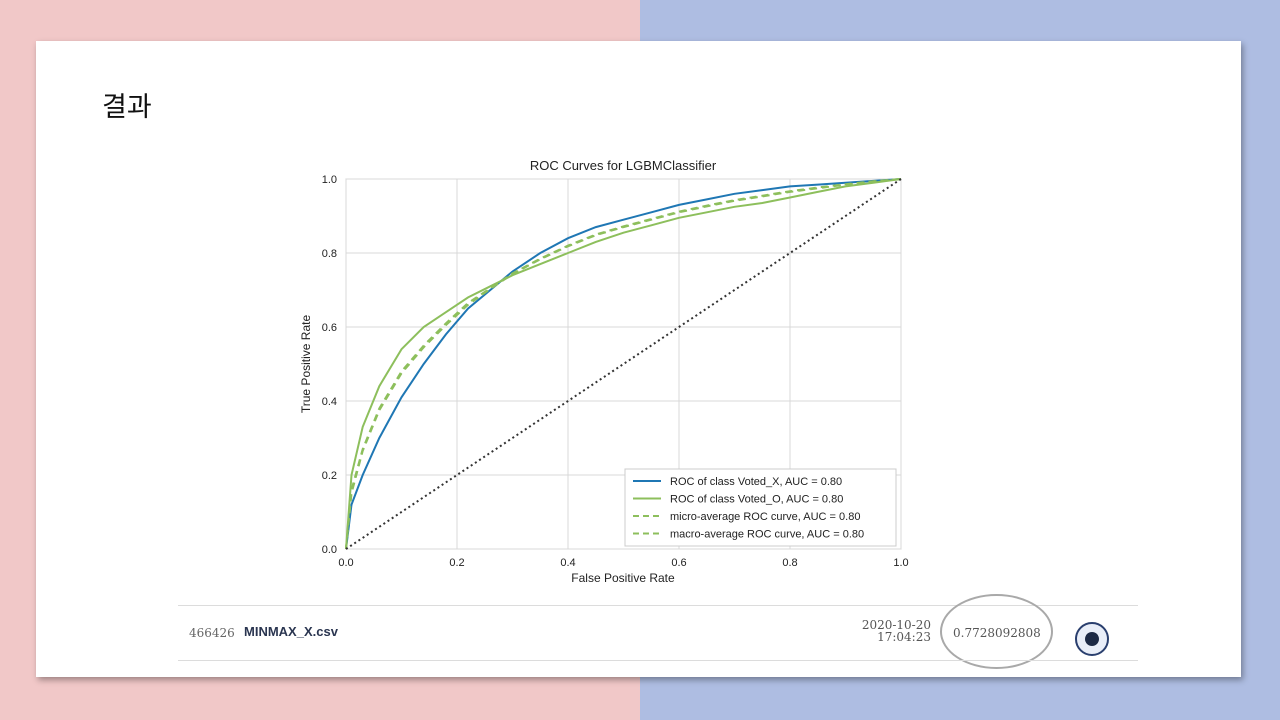 The width and height of the screenshot is (1280, 720). Describe the element at coordinates (345, 563) in the screenshot. I see `x-tick-label: 0.0` at that location.